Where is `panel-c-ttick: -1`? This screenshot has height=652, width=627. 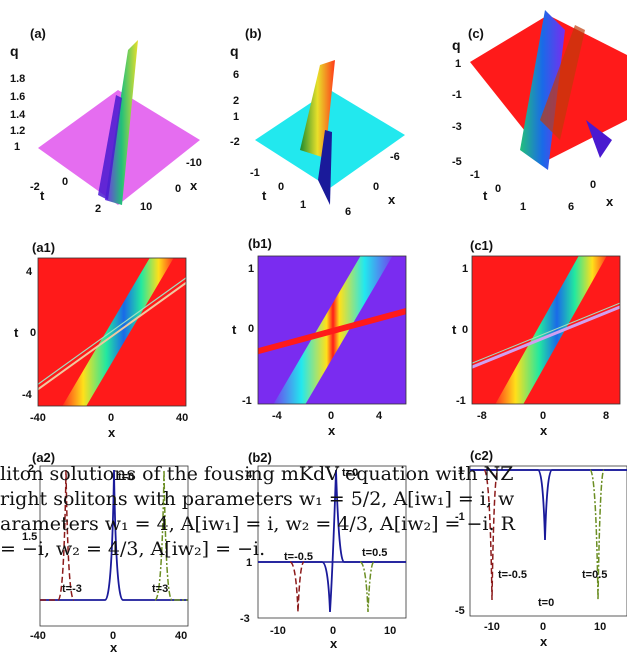
panel-c-ttick: -1 is located at coordinates (475, 175).